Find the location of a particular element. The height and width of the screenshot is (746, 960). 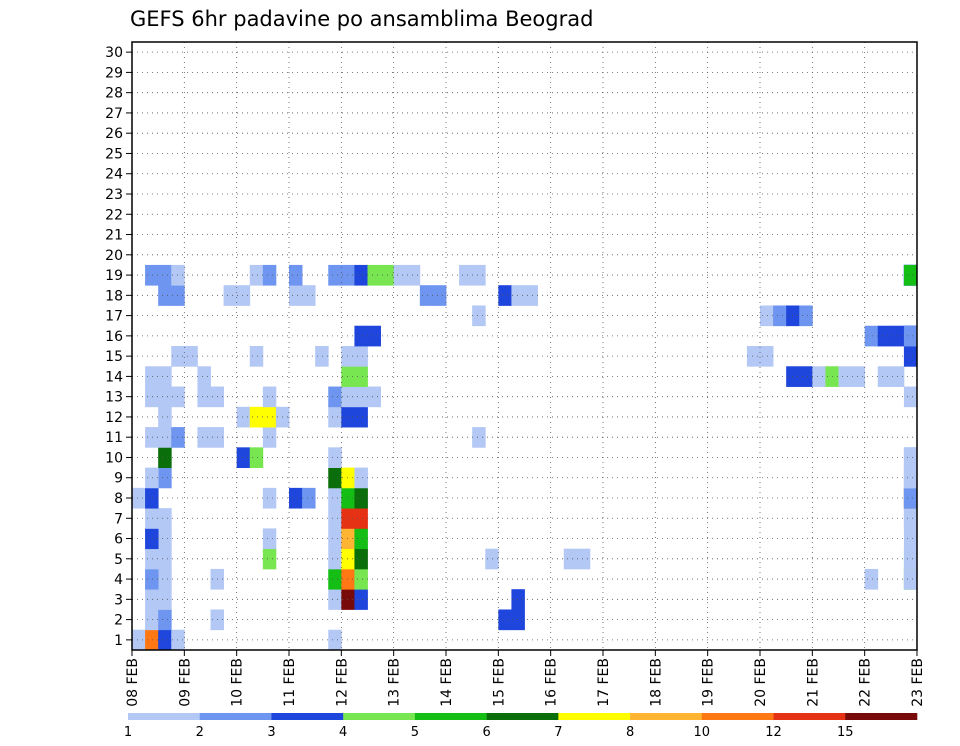

y-tick-label: 14 is located at coordinates (114, 377).